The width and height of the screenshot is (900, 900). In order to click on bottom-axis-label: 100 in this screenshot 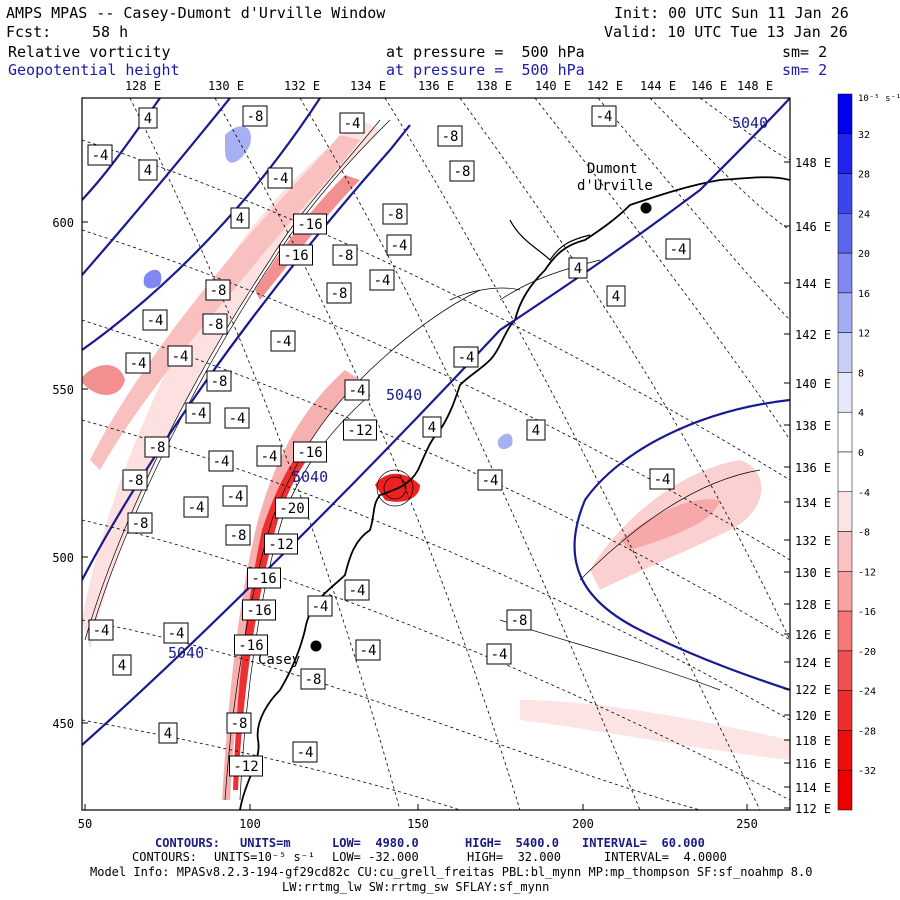, I will do `click(250, 824)`.